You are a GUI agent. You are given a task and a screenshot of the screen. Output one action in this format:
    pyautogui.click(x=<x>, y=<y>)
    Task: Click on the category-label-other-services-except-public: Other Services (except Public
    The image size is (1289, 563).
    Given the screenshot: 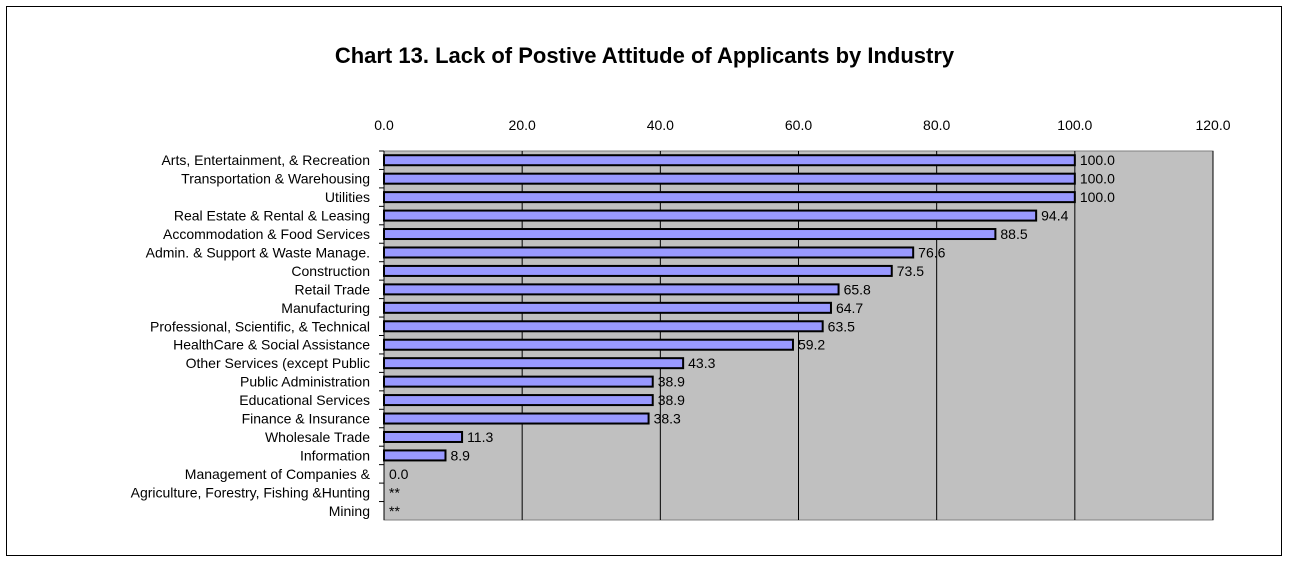 What is the action you would take?
    pyautogui.click(x=278, y=363)
    